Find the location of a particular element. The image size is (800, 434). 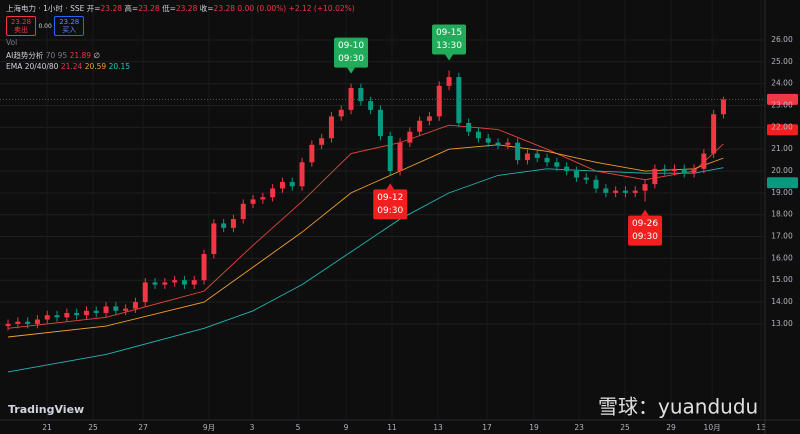

y-tick-label: 23.00 is located at coordinates (782, 104).